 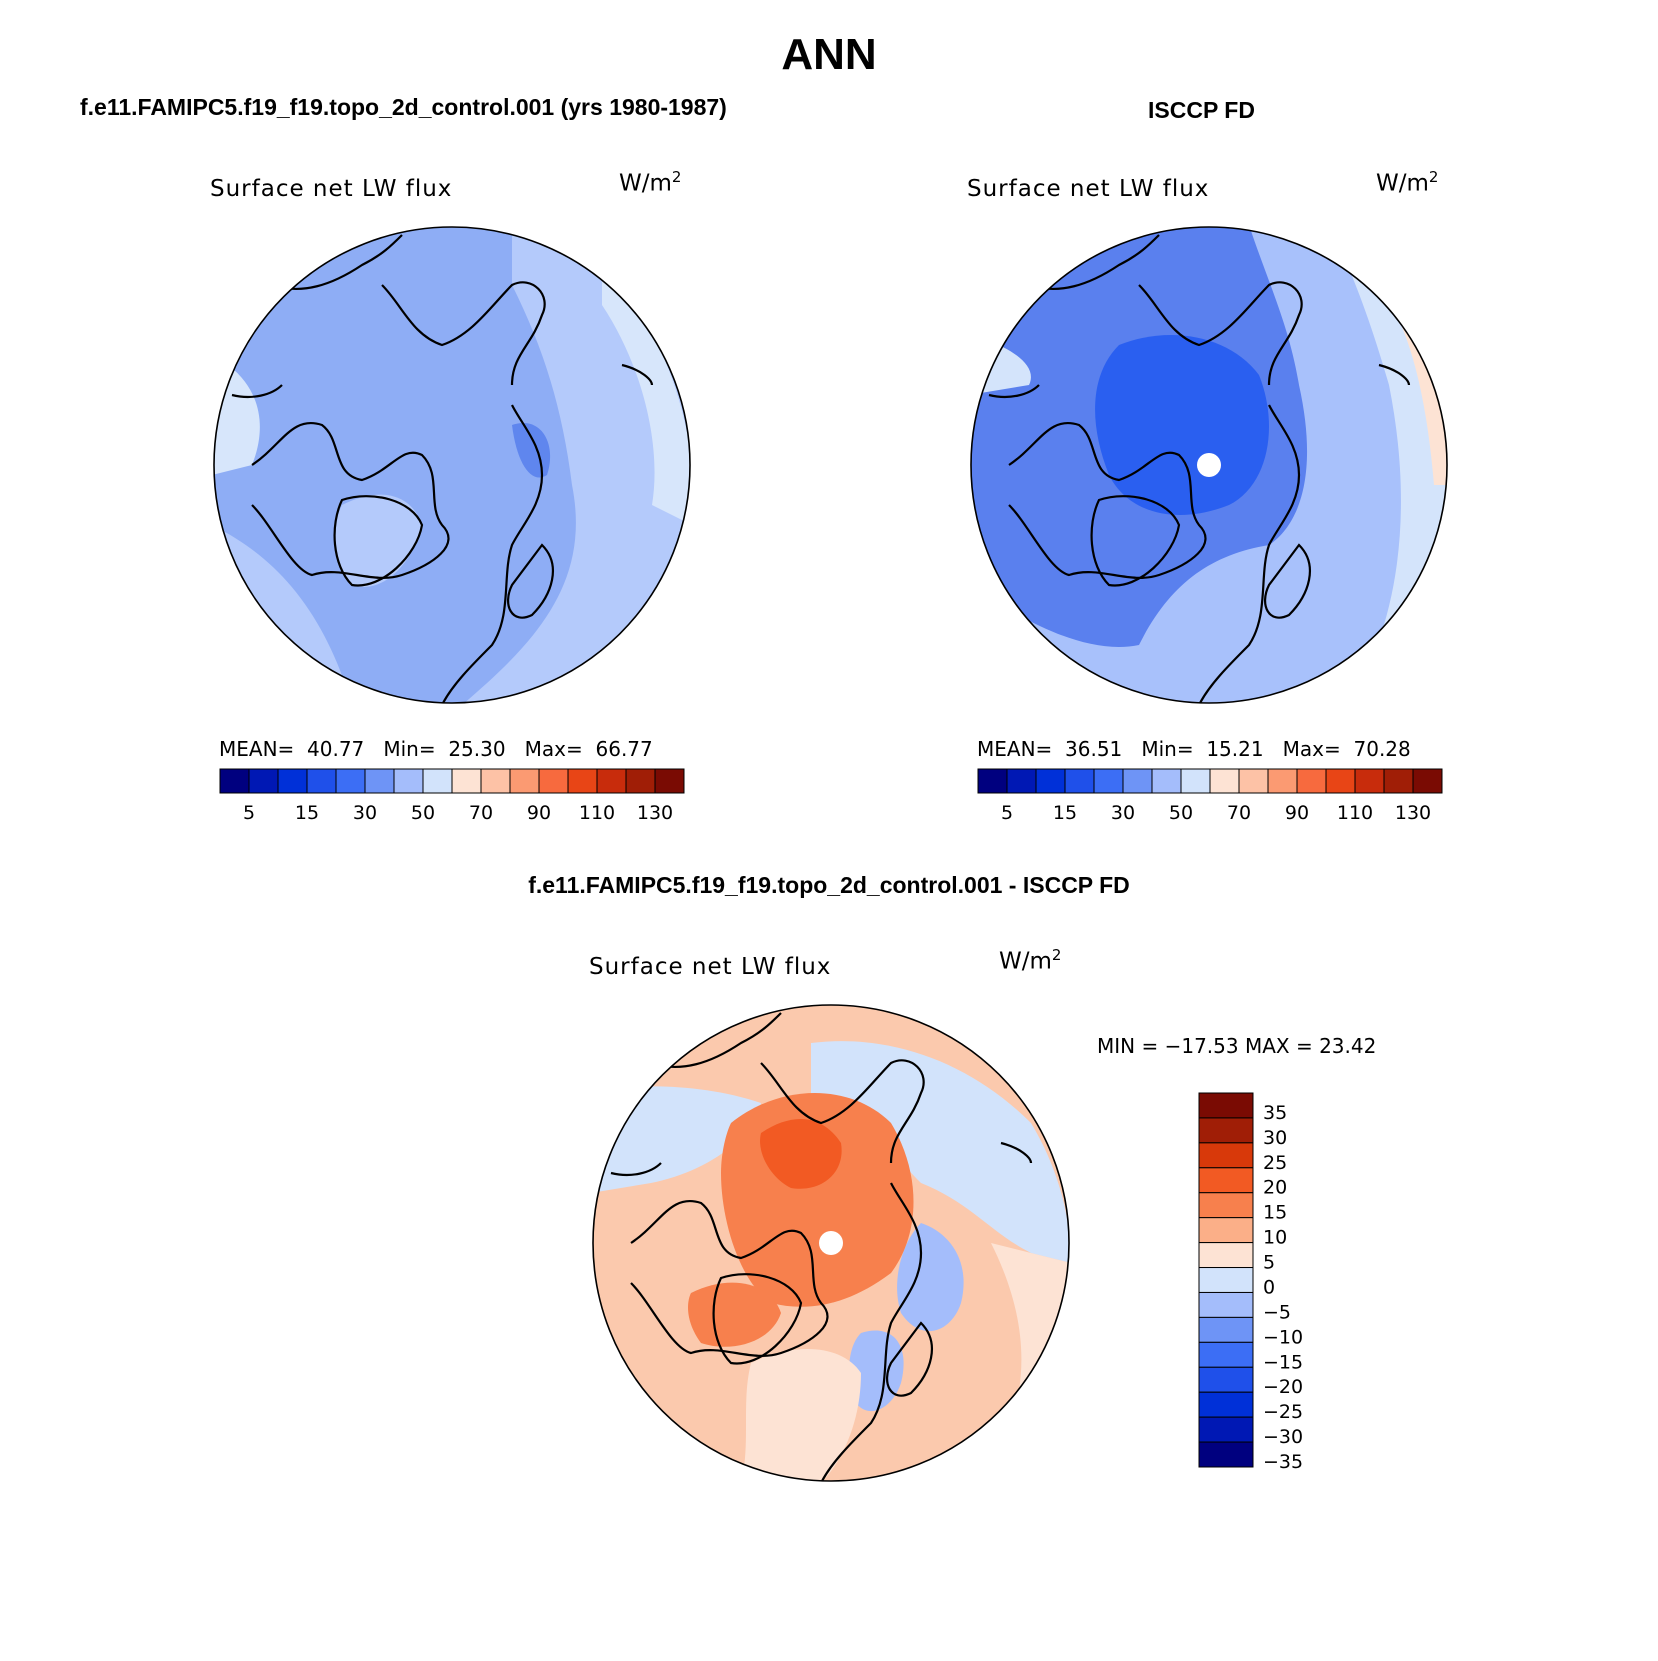 I want to click on diff-field-cool-northeast, so click(x=940, y=1152).